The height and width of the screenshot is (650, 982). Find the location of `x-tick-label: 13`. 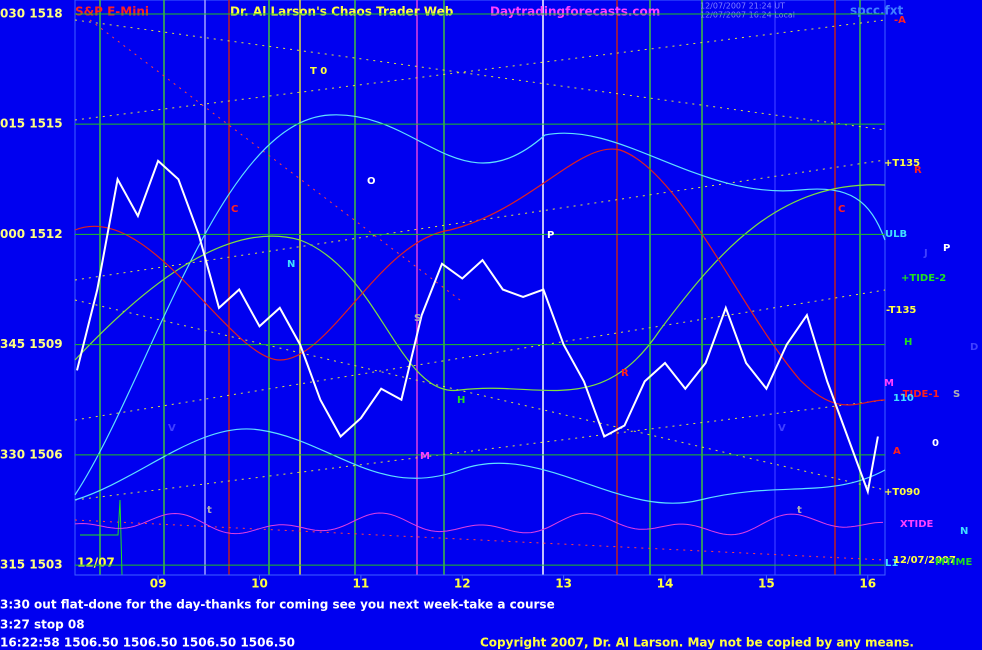

x-tick-label: 13 is located at coordinates (563, 584).